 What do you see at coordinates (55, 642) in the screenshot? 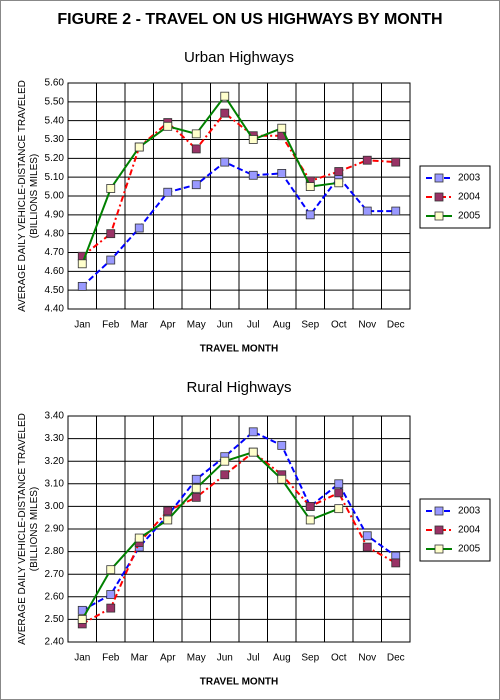
I see `y-tick-label: 2.40` at bounding box center [55, 642].